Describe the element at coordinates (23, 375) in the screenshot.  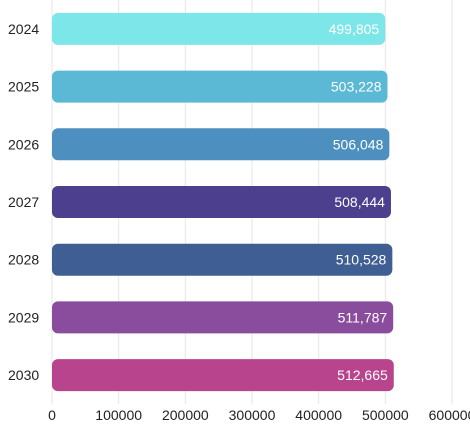
I see `category-label: 2030` at that location.